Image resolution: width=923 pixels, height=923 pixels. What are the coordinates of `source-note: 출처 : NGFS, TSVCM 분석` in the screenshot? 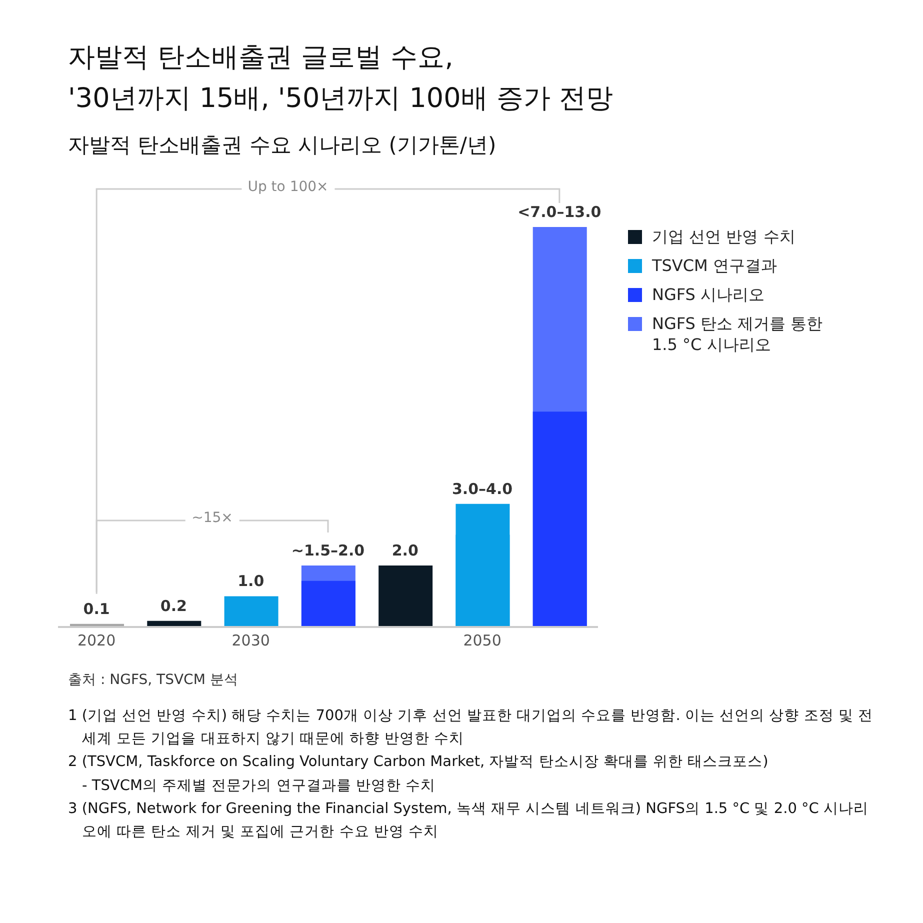 It's located at (153, 680).